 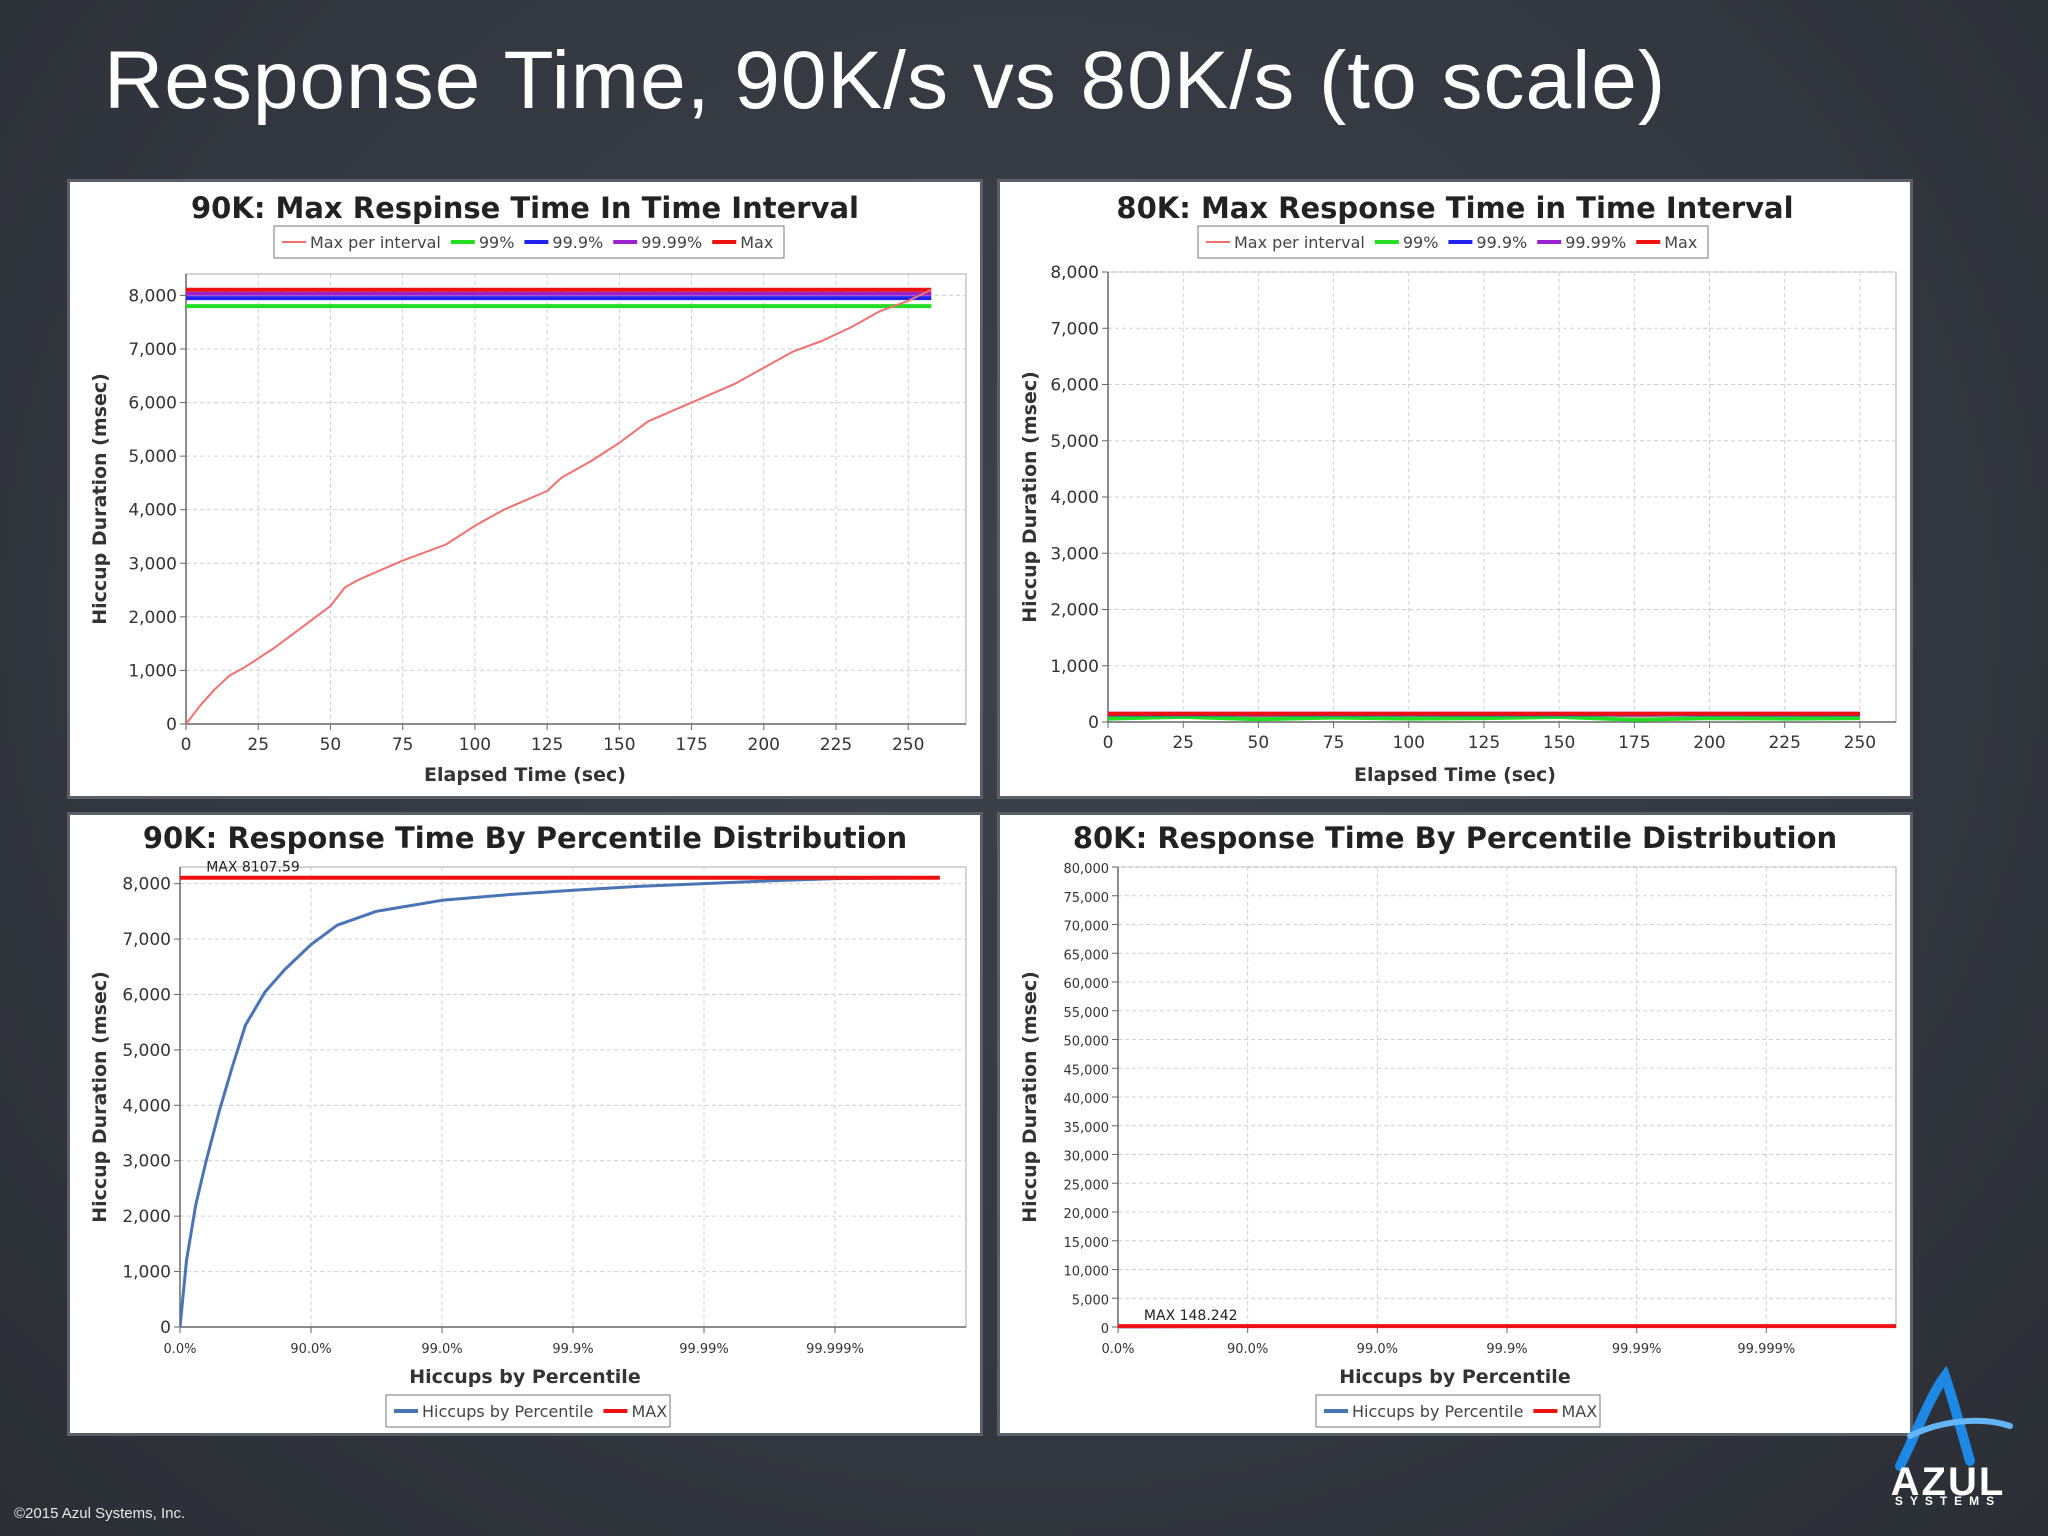 What do you see at coordinates (1074, 273) in the screenshot?
I see `y-tick-label: 8,000` at bounding box center [1074, 273].